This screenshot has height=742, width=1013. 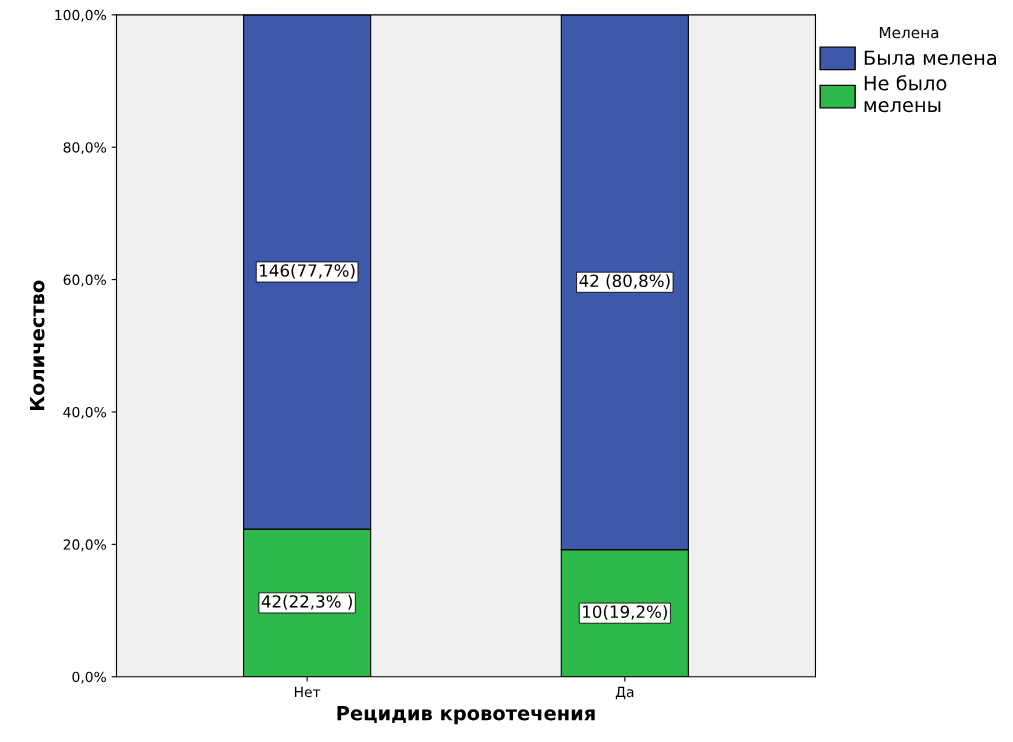 What do you see at coordinates (624, 693) in the screenshot?
I see `x-tick-label: Да` at bounding box center [624, 693].